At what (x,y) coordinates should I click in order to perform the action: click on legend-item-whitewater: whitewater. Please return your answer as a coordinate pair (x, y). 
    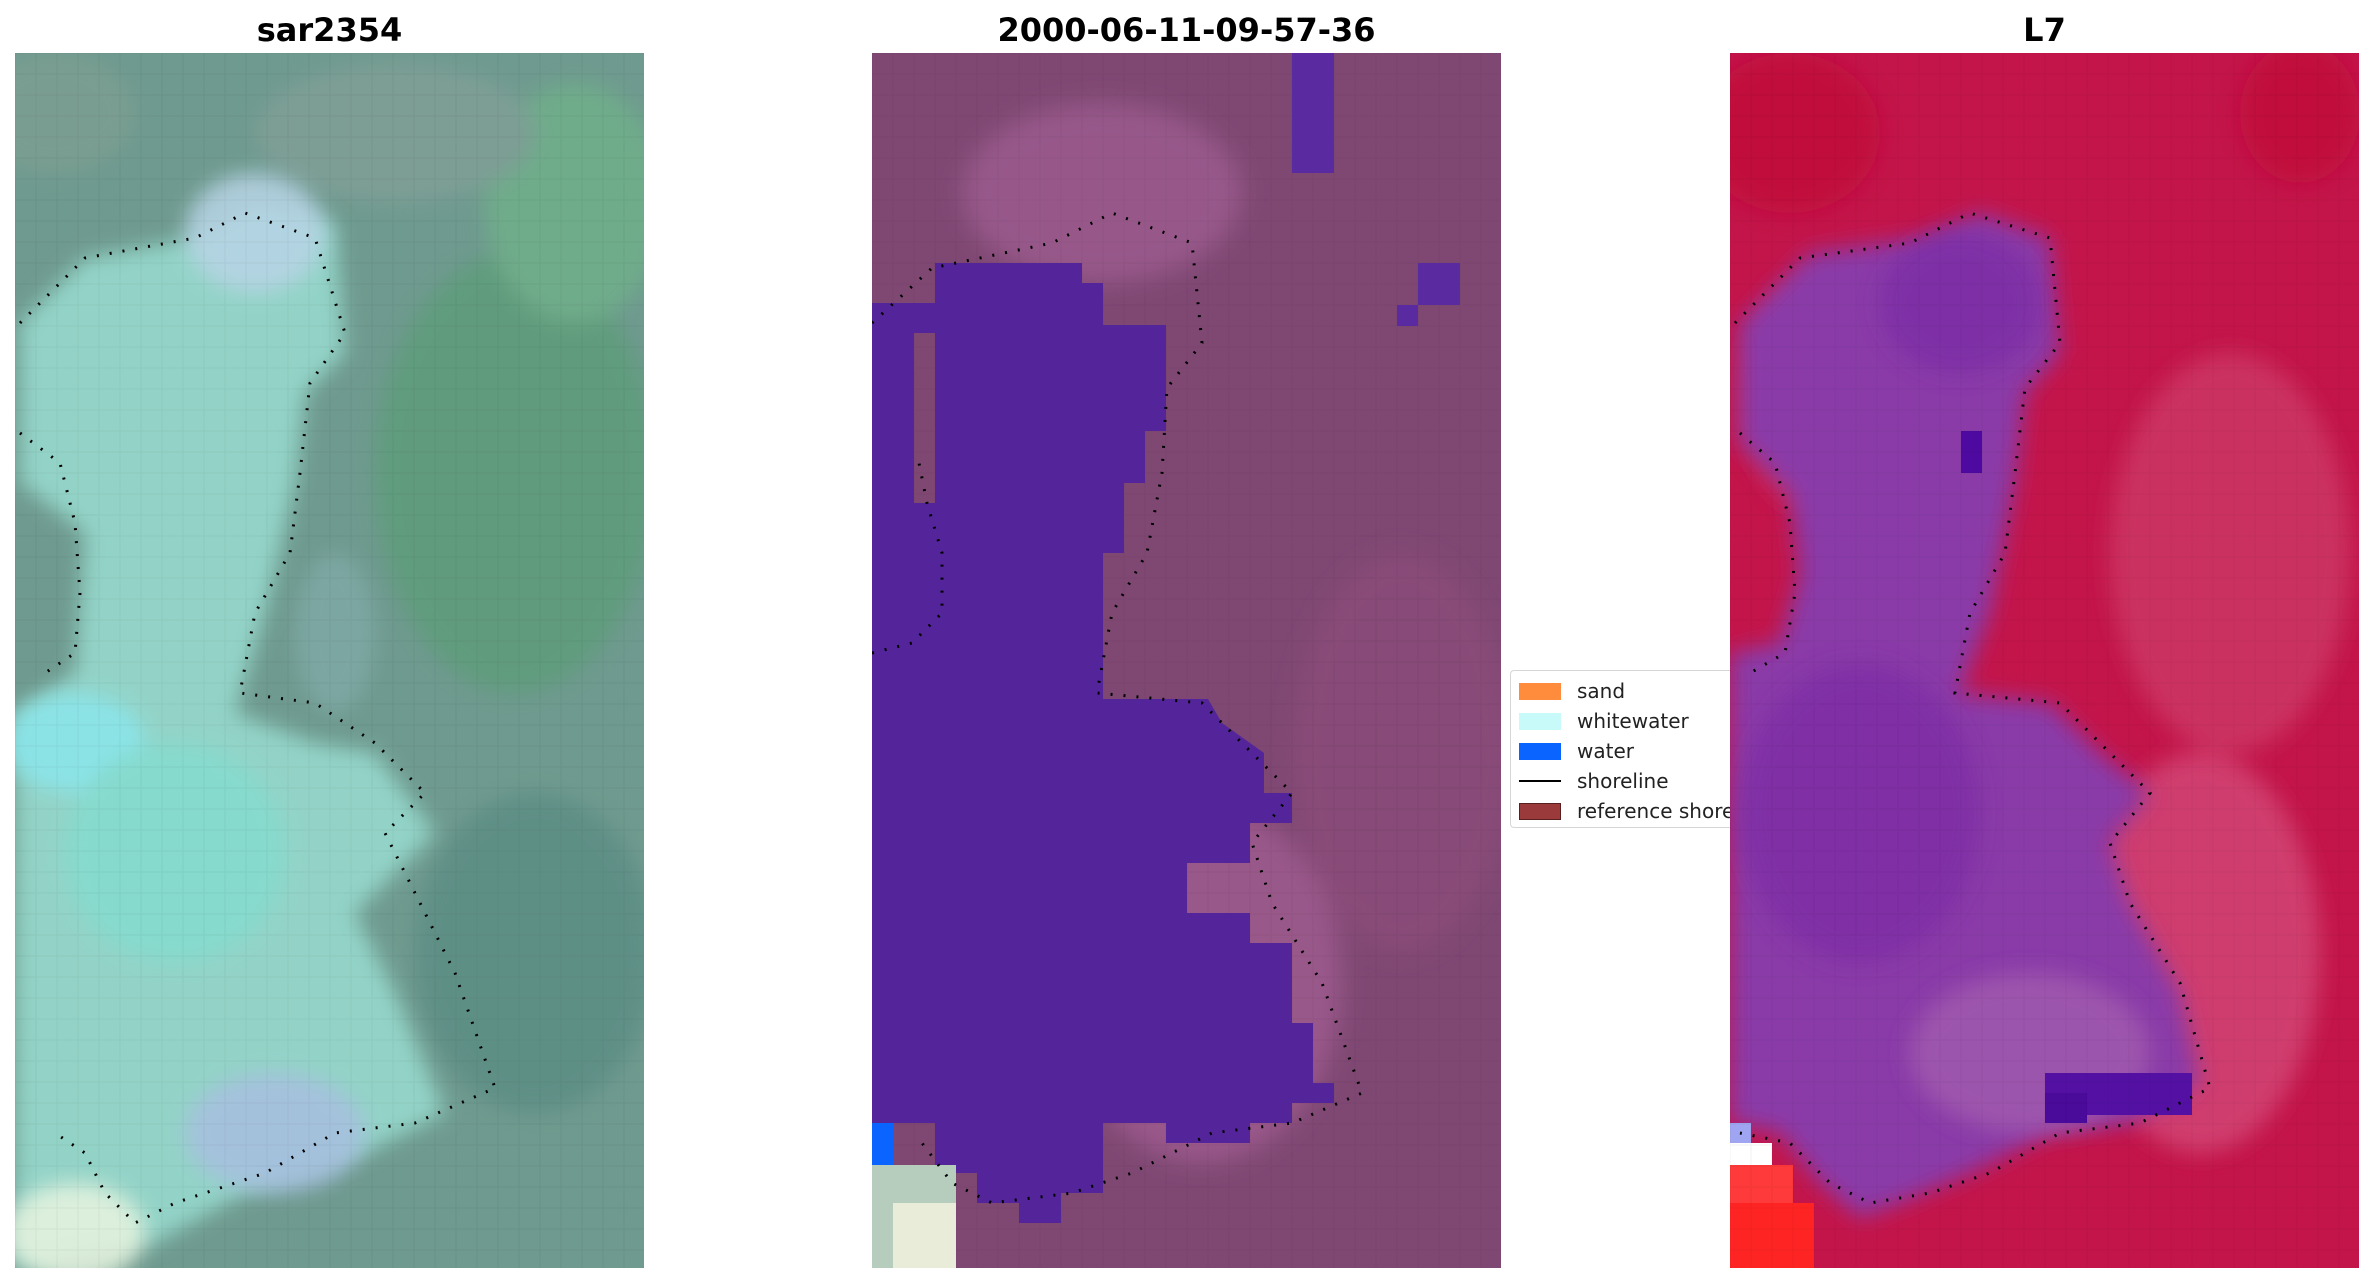
    Looking at the image, I should click on (1604, 721).